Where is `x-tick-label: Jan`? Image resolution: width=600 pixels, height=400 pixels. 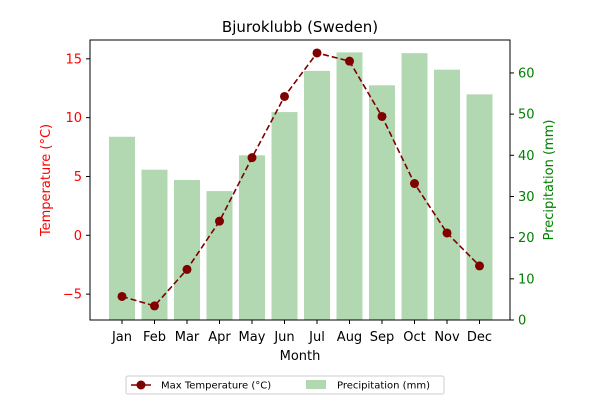 x-tick-label: Jan is located at coordinates (121, 337).